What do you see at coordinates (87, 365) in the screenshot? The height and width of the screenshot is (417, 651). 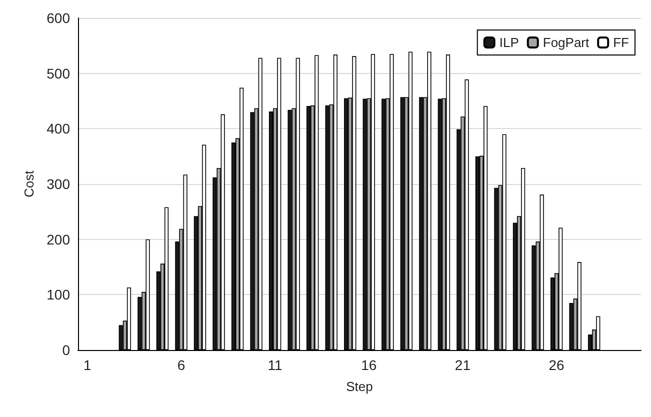 I see `x-tick-label: 1` at bounding box center [87, 365].